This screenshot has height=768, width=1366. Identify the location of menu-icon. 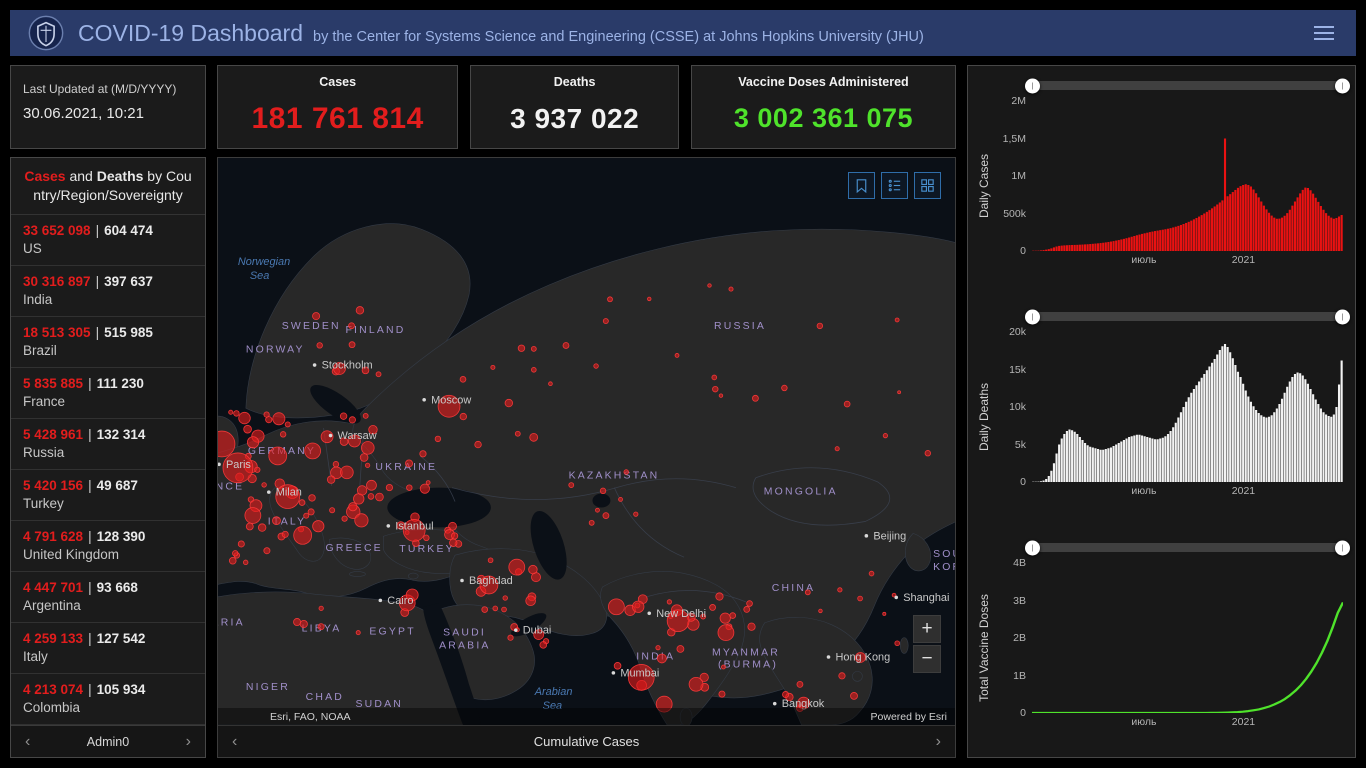
(1324, 33).